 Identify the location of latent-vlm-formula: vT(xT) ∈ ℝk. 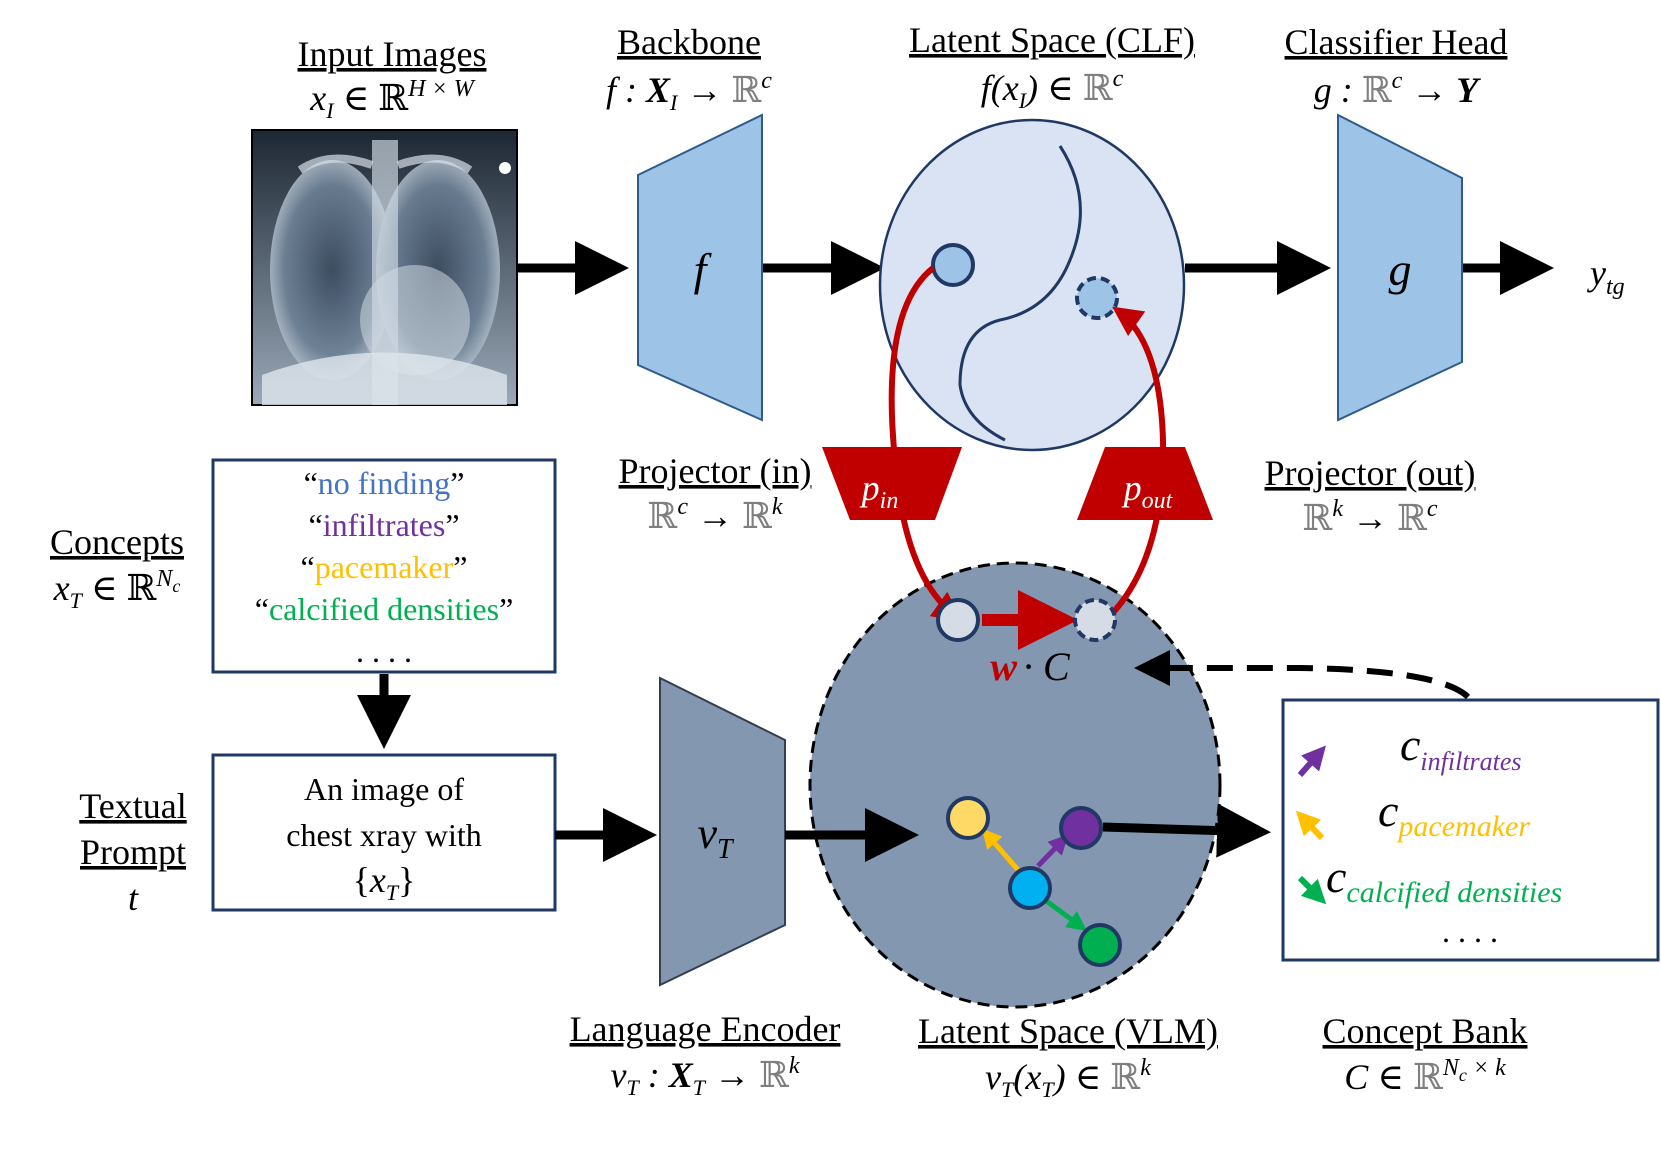
(1068, 1078).